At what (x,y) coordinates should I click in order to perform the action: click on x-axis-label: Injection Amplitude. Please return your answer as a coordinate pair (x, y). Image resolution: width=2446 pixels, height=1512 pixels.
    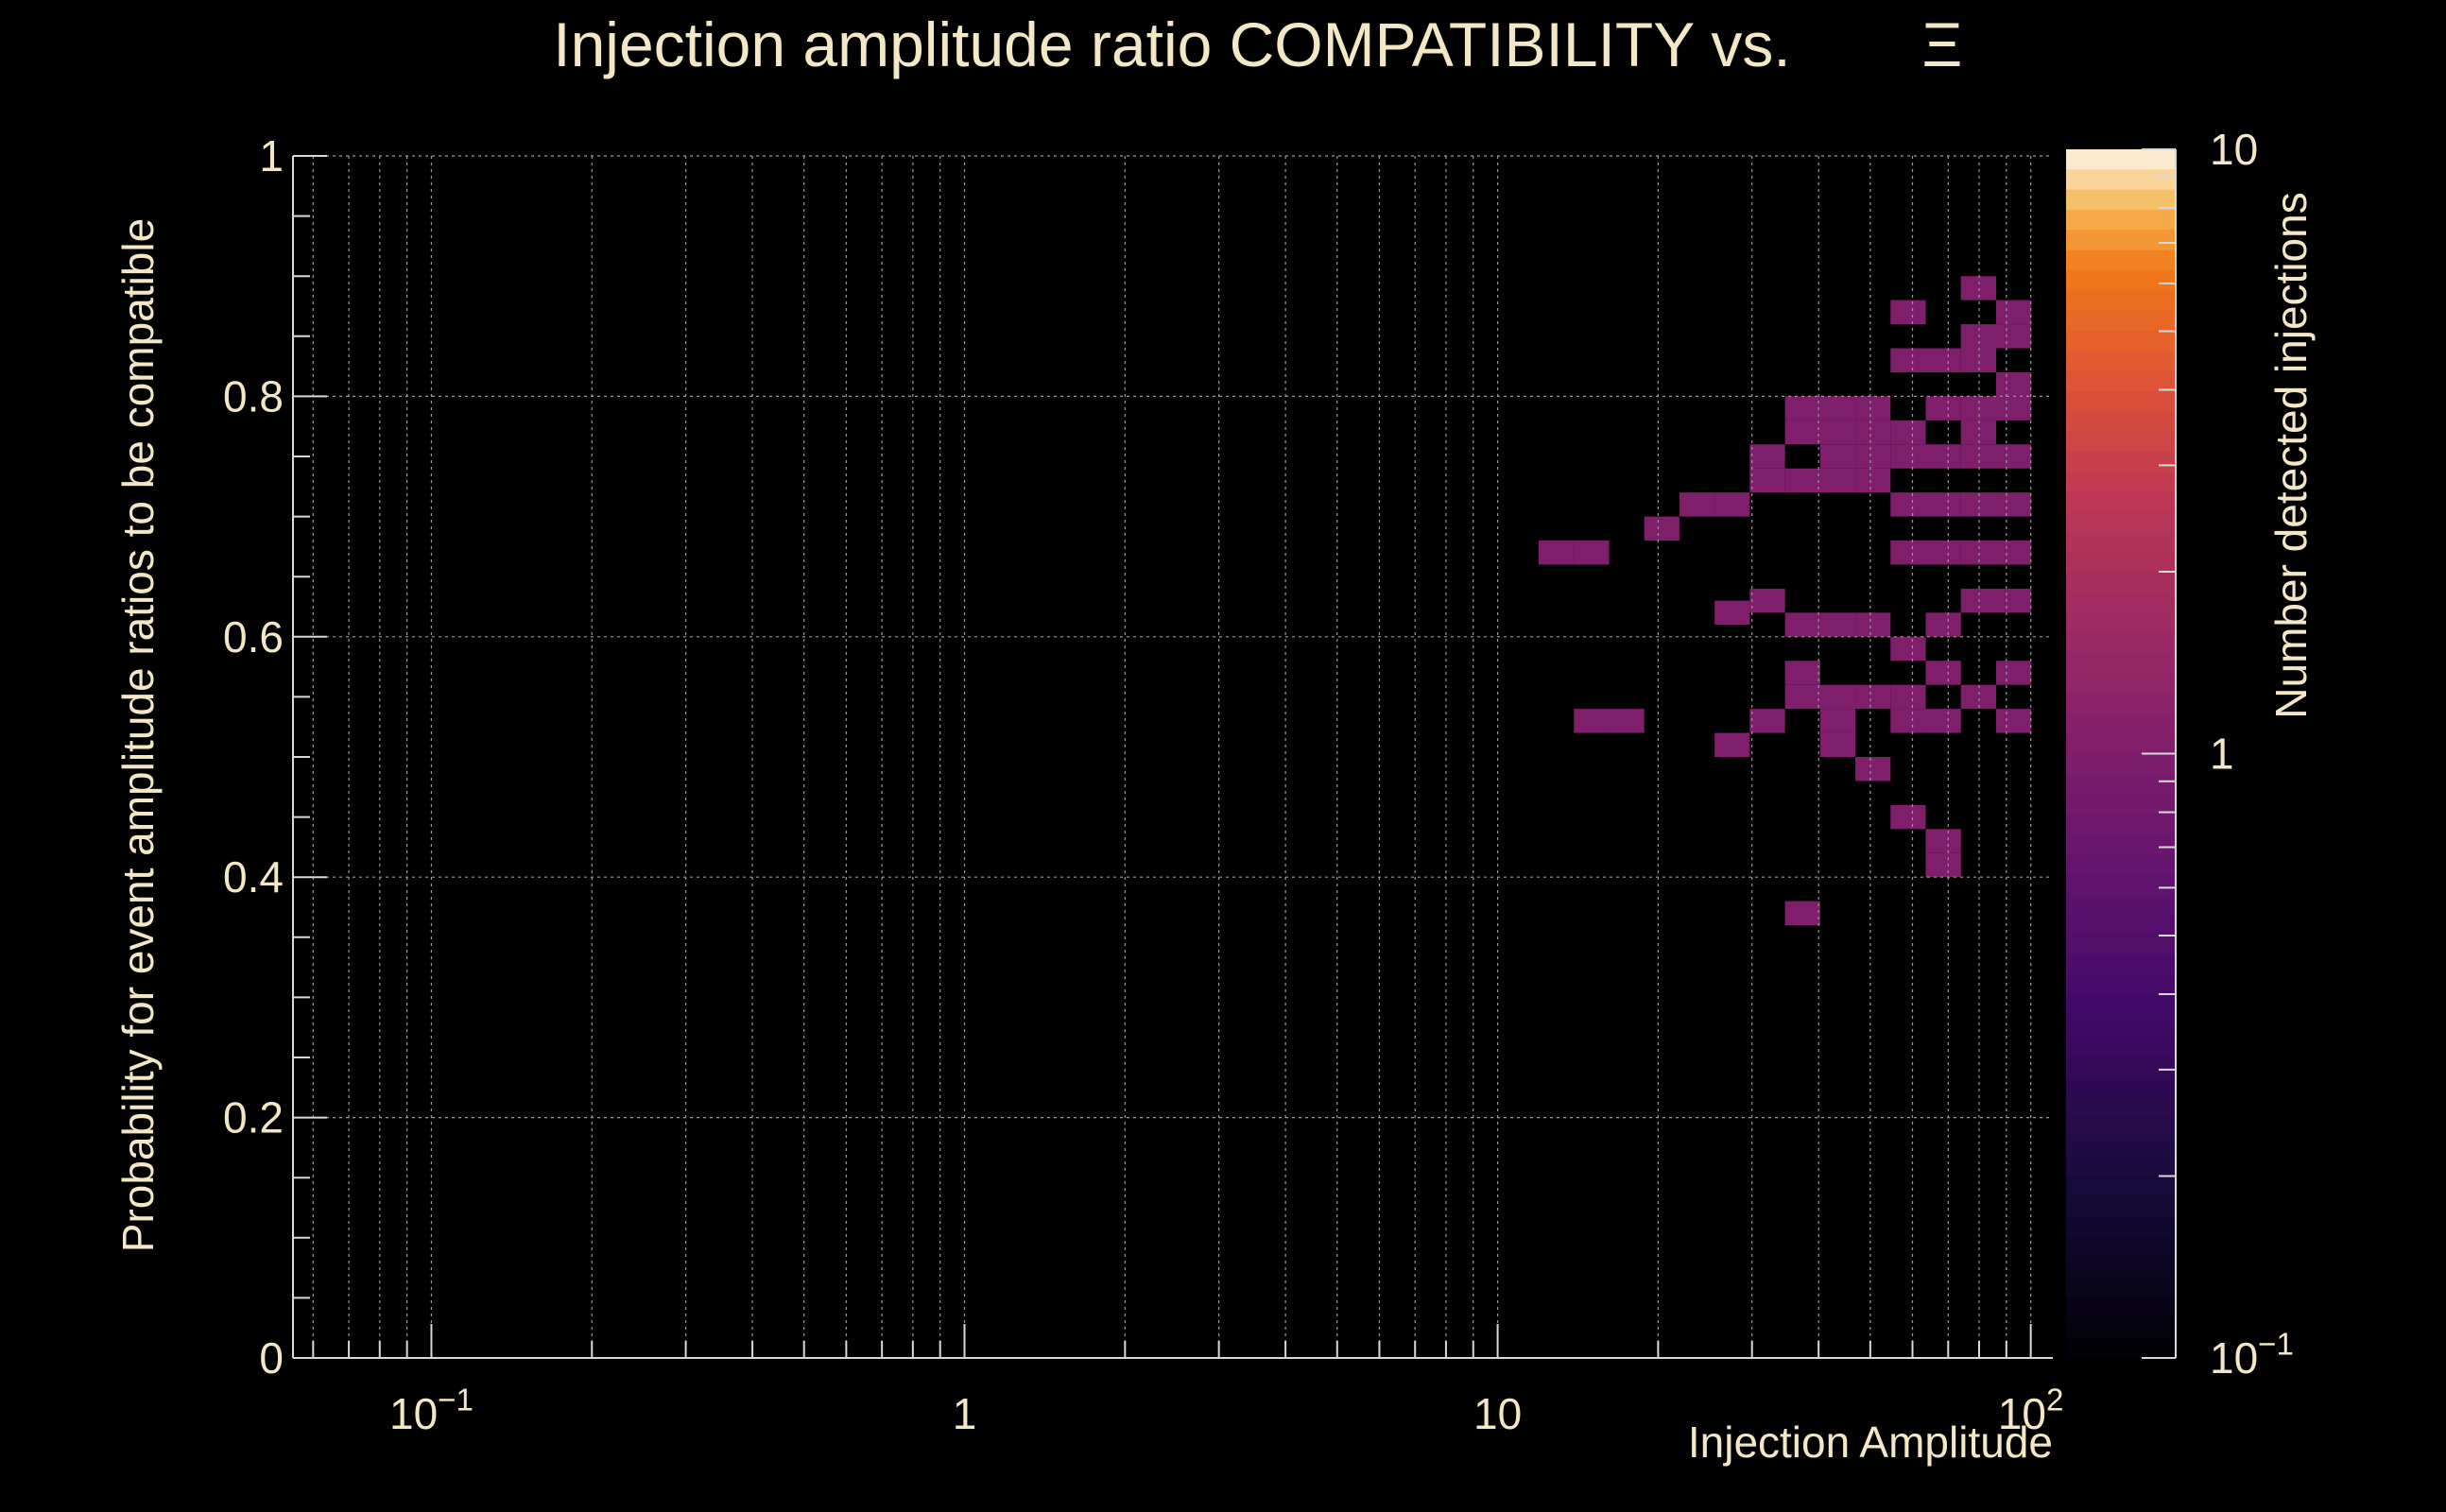
    Looking at the image, I should click on (1870, 1442).